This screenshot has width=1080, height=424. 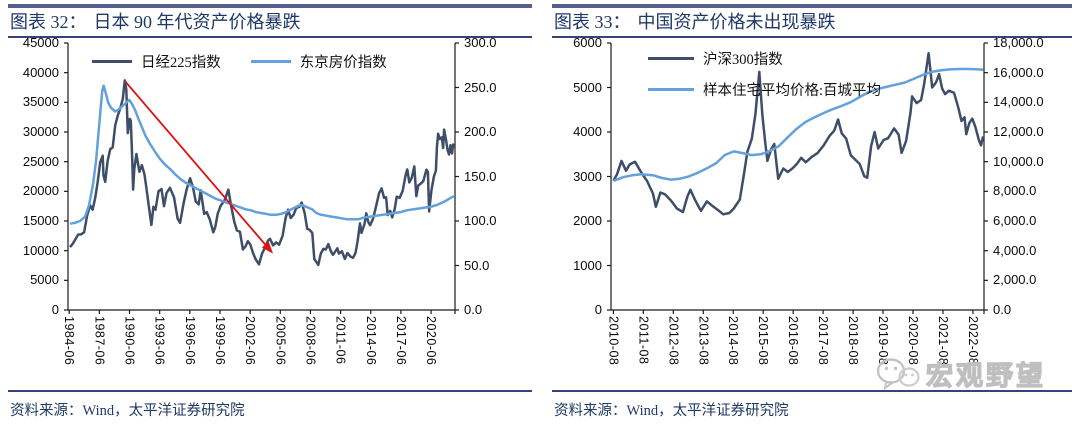 What do you see at coordinates (942, 341) in the screenshot?
I see `x-axis-label: 2021-08` at bounding box center [942, 341].